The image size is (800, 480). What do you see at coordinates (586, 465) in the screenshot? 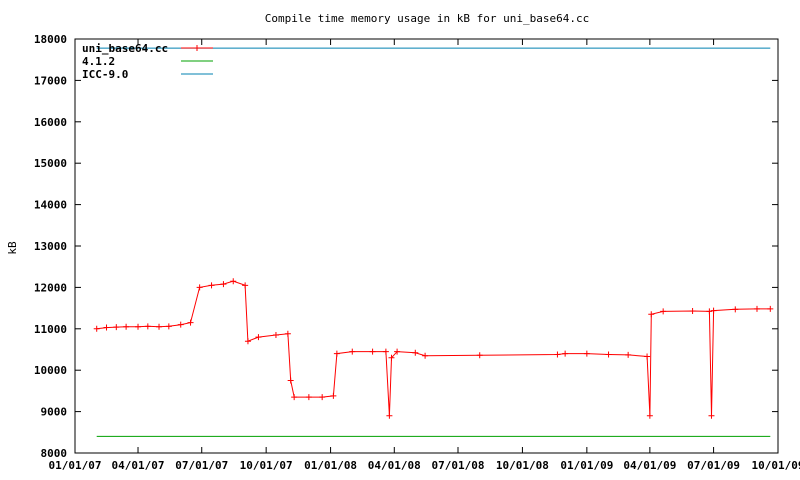
I see `x-tick-label: 01/01/09` at bounding box center [586, 465].